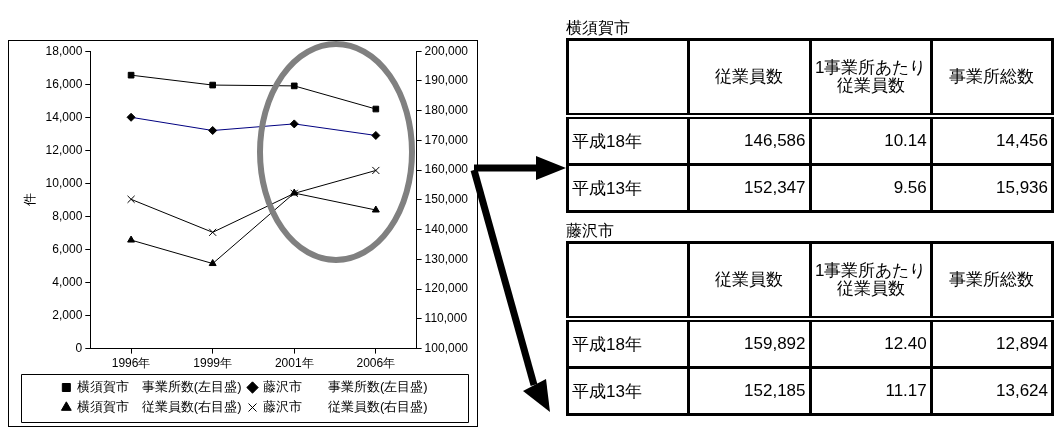  What do you see at coordinates (67, 248) in the screenshot?
I see `y-tick-label: 6,000` at bounding box center [67, 248].